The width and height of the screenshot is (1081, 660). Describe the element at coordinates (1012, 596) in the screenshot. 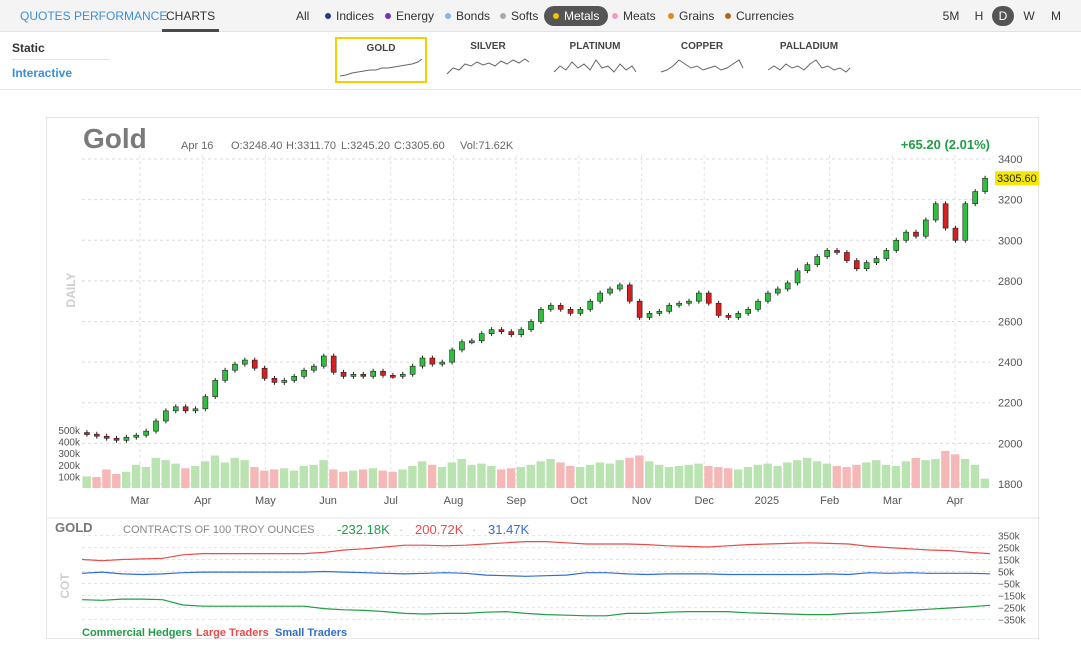

I see `cot-y-tick: −150k` at that location.